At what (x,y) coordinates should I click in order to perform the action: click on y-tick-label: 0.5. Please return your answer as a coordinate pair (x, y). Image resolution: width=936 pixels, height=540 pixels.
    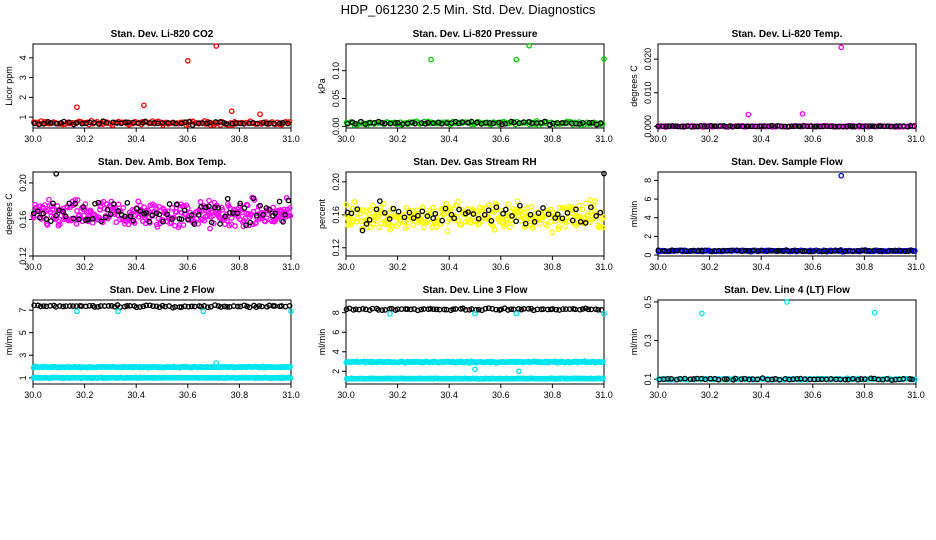
    Looking at the image, I should click on (648, 302).